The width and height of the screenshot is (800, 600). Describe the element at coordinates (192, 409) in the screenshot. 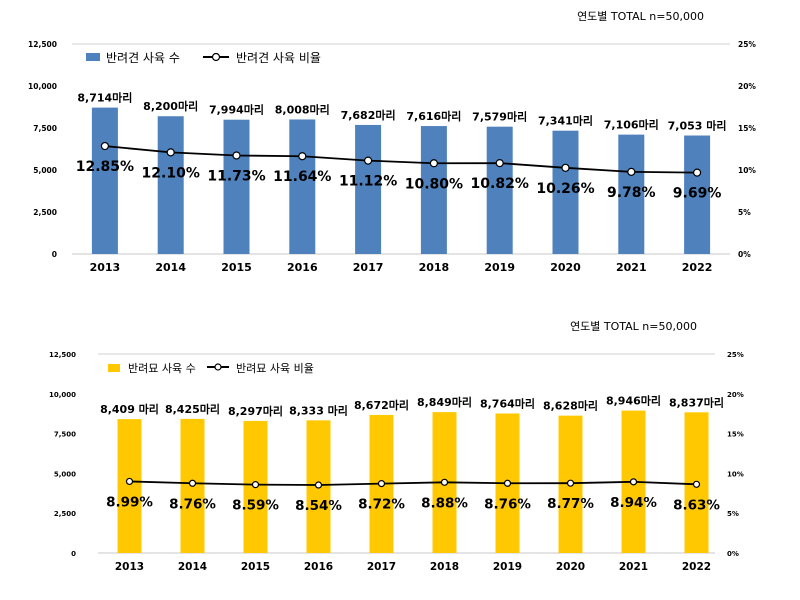

I see `bar-value-label: 8,425마리` at that location.